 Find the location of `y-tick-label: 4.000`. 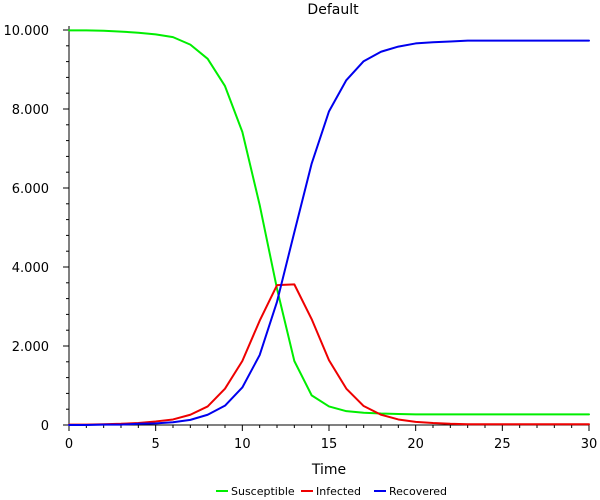

y-tick-label: 4.000 is located at coordinates (30, 268).